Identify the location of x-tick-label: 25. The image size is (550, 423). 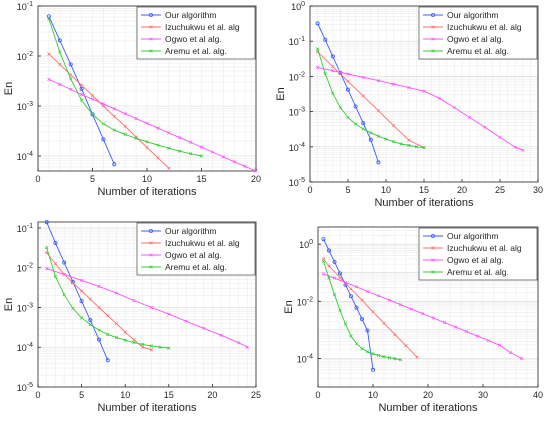
(256, 395).